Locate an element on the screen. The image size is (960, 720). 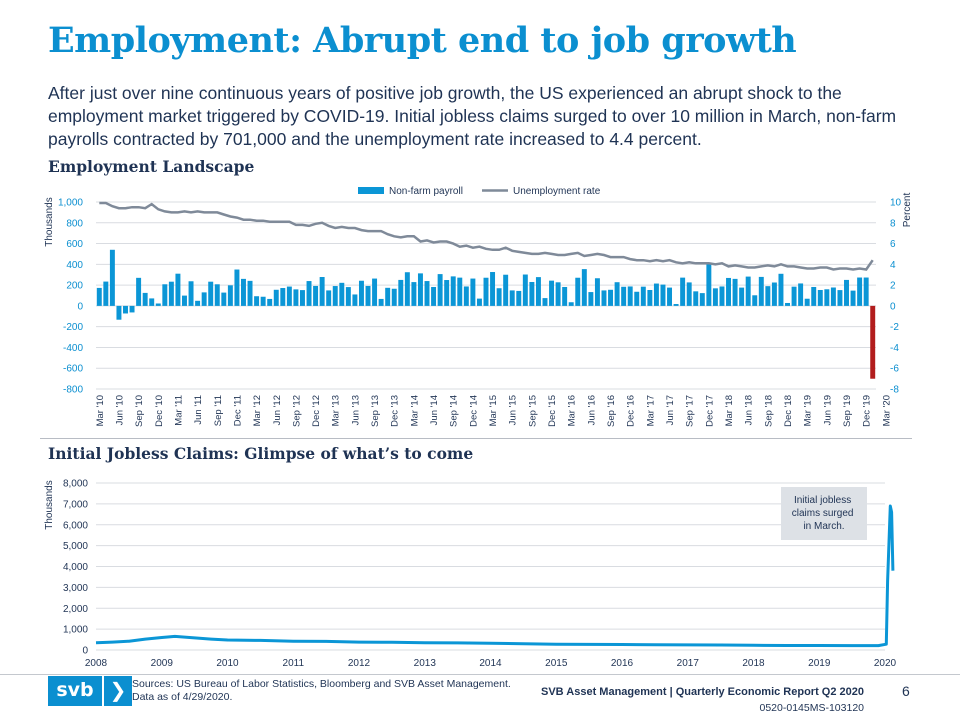
page-number: 6 is located at coordinates (906, 691).